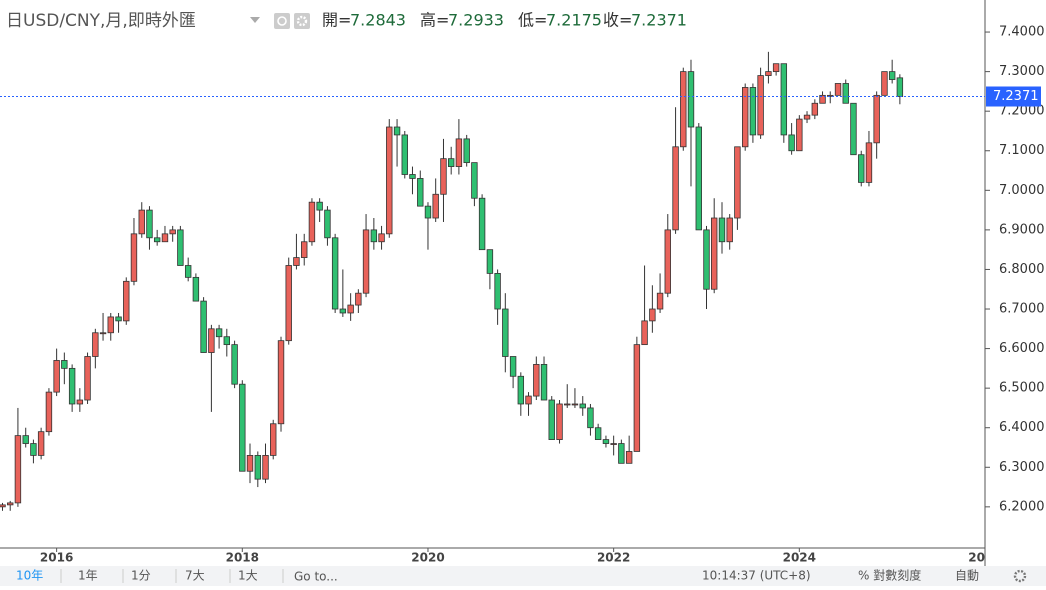  I want to click on ohlc-value: 7.2933, so click(476, 20).